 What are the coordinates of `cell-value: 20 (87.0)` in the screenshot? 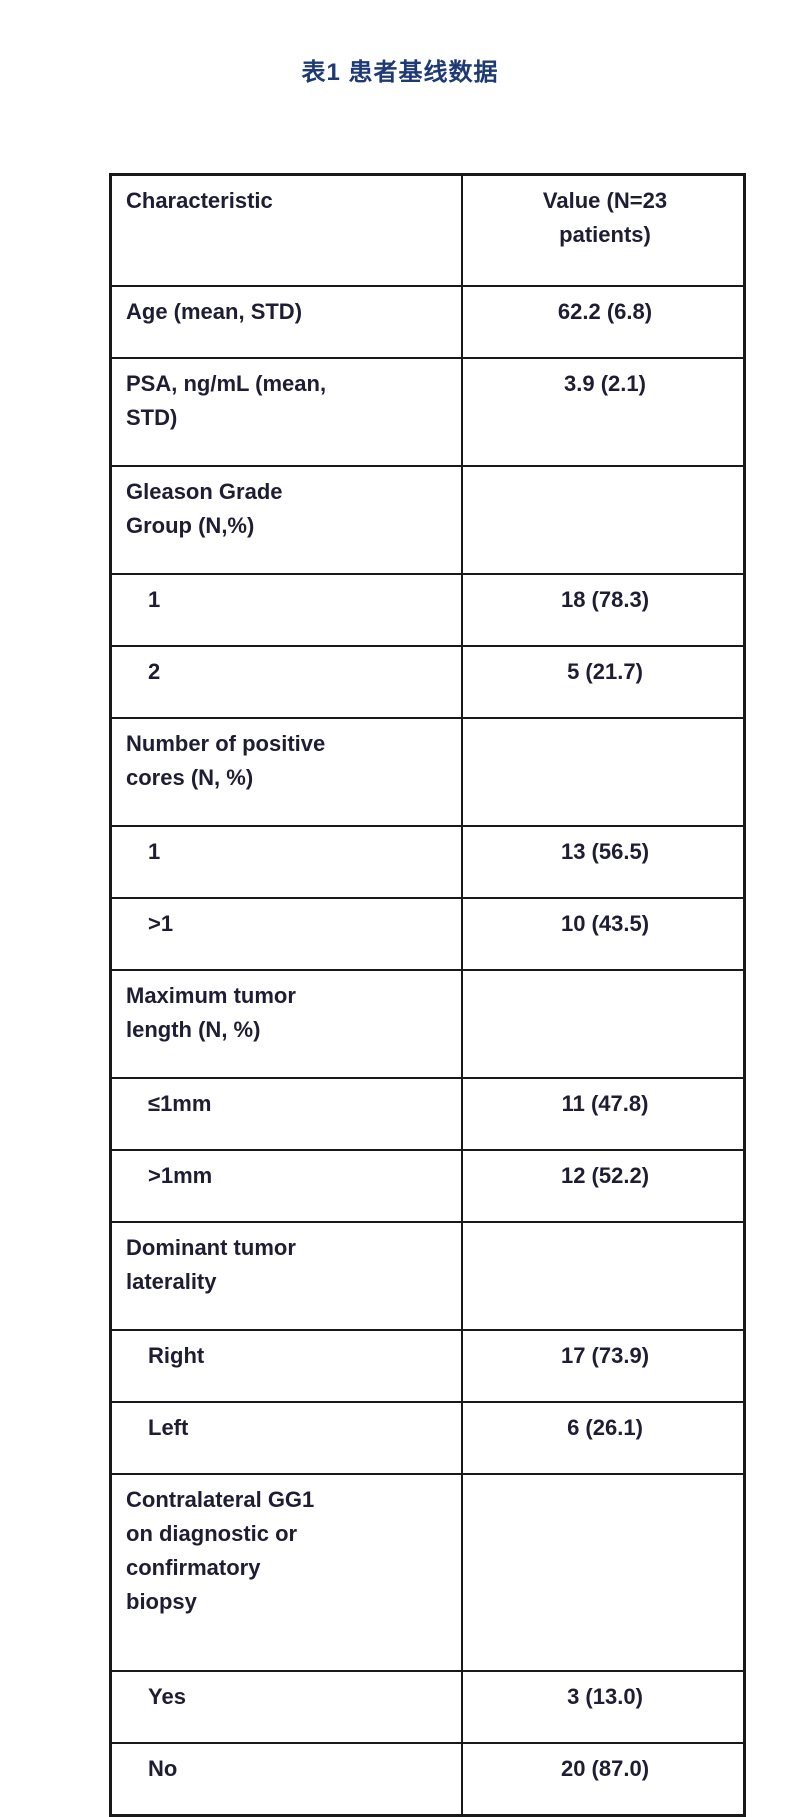 It's located at (603, 1779).